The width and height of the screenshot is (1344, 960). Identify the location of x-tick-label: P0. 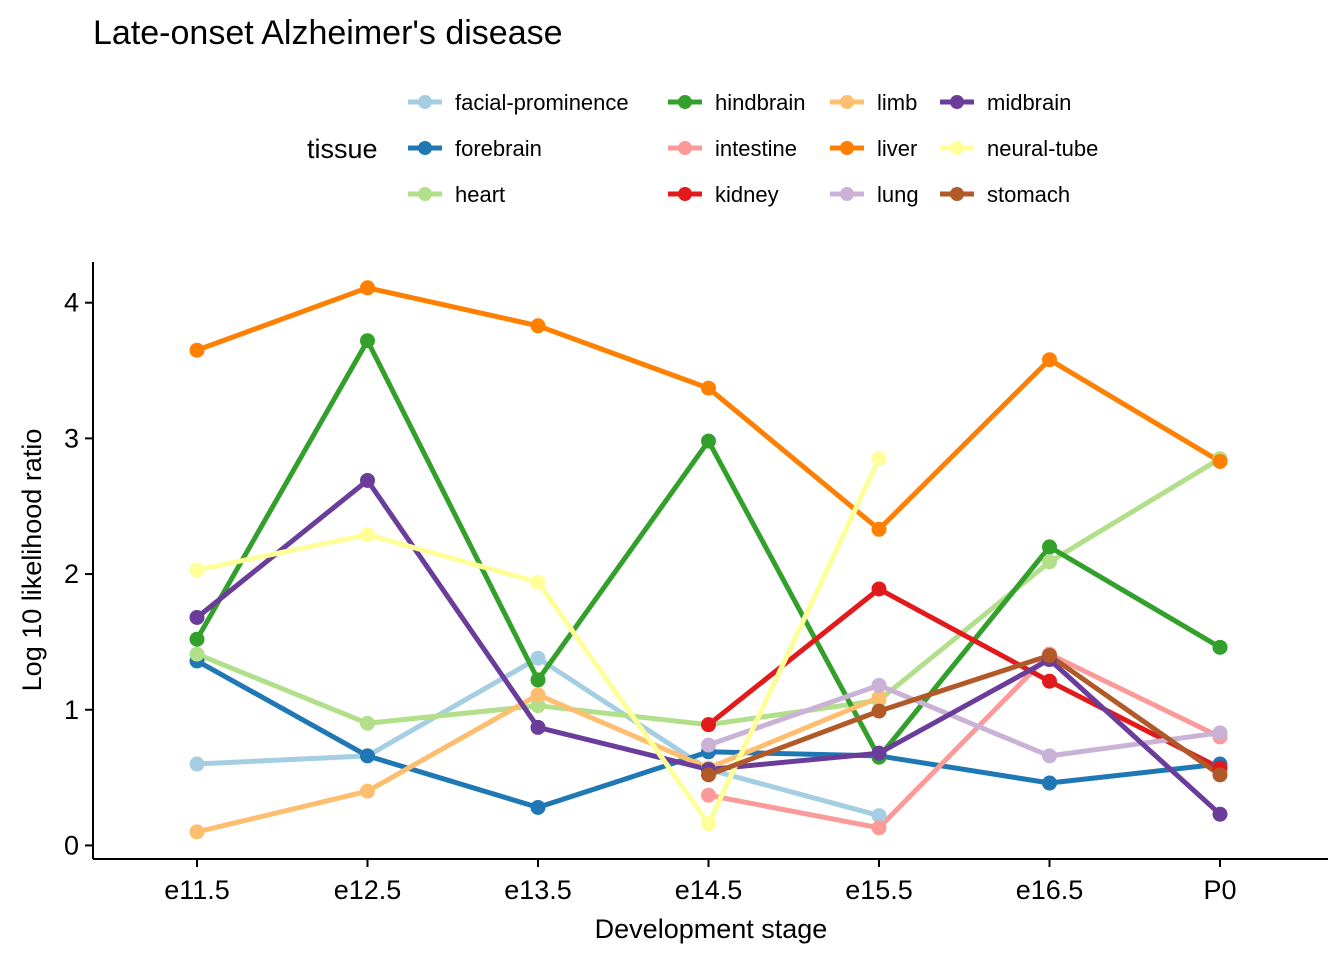
(1219, 890).